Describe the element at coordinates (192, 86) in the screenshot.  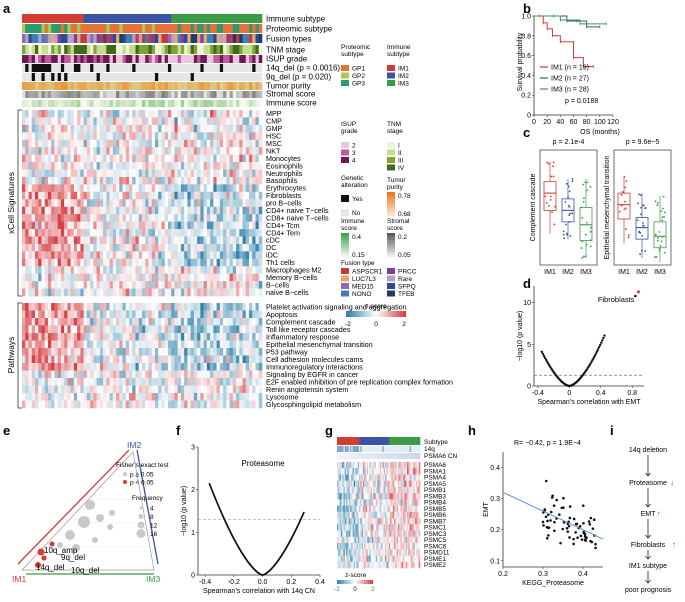
I see `tumor-purity-cell` at that location.